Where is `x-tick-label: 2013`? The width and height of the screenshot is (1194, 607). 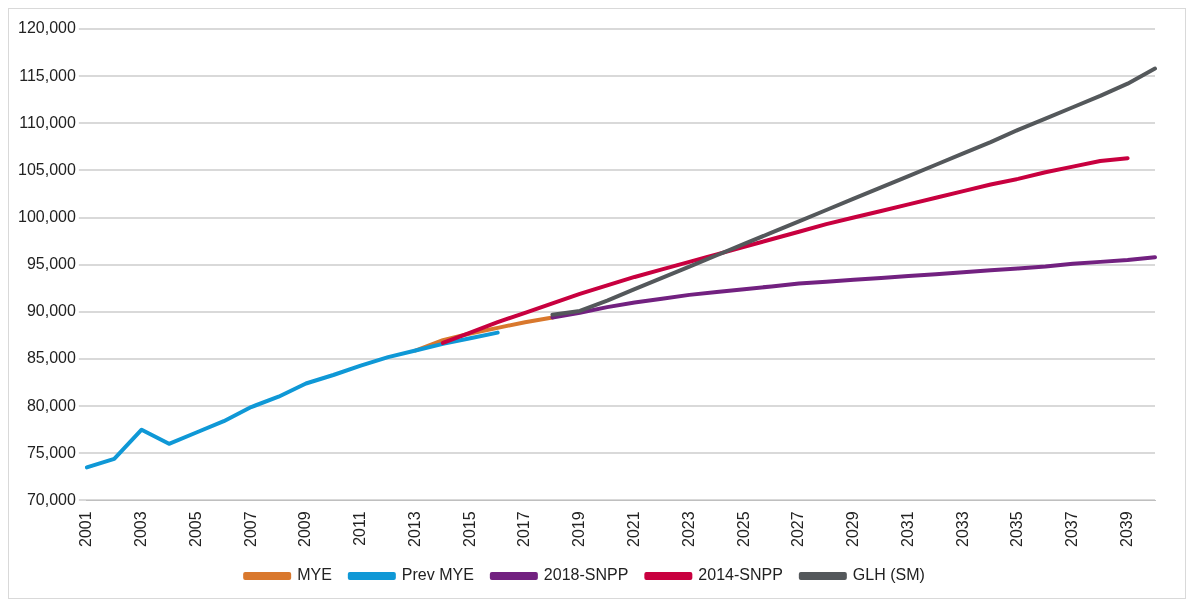
x-tick-label: 2013 is located at coordinates (414, 529).